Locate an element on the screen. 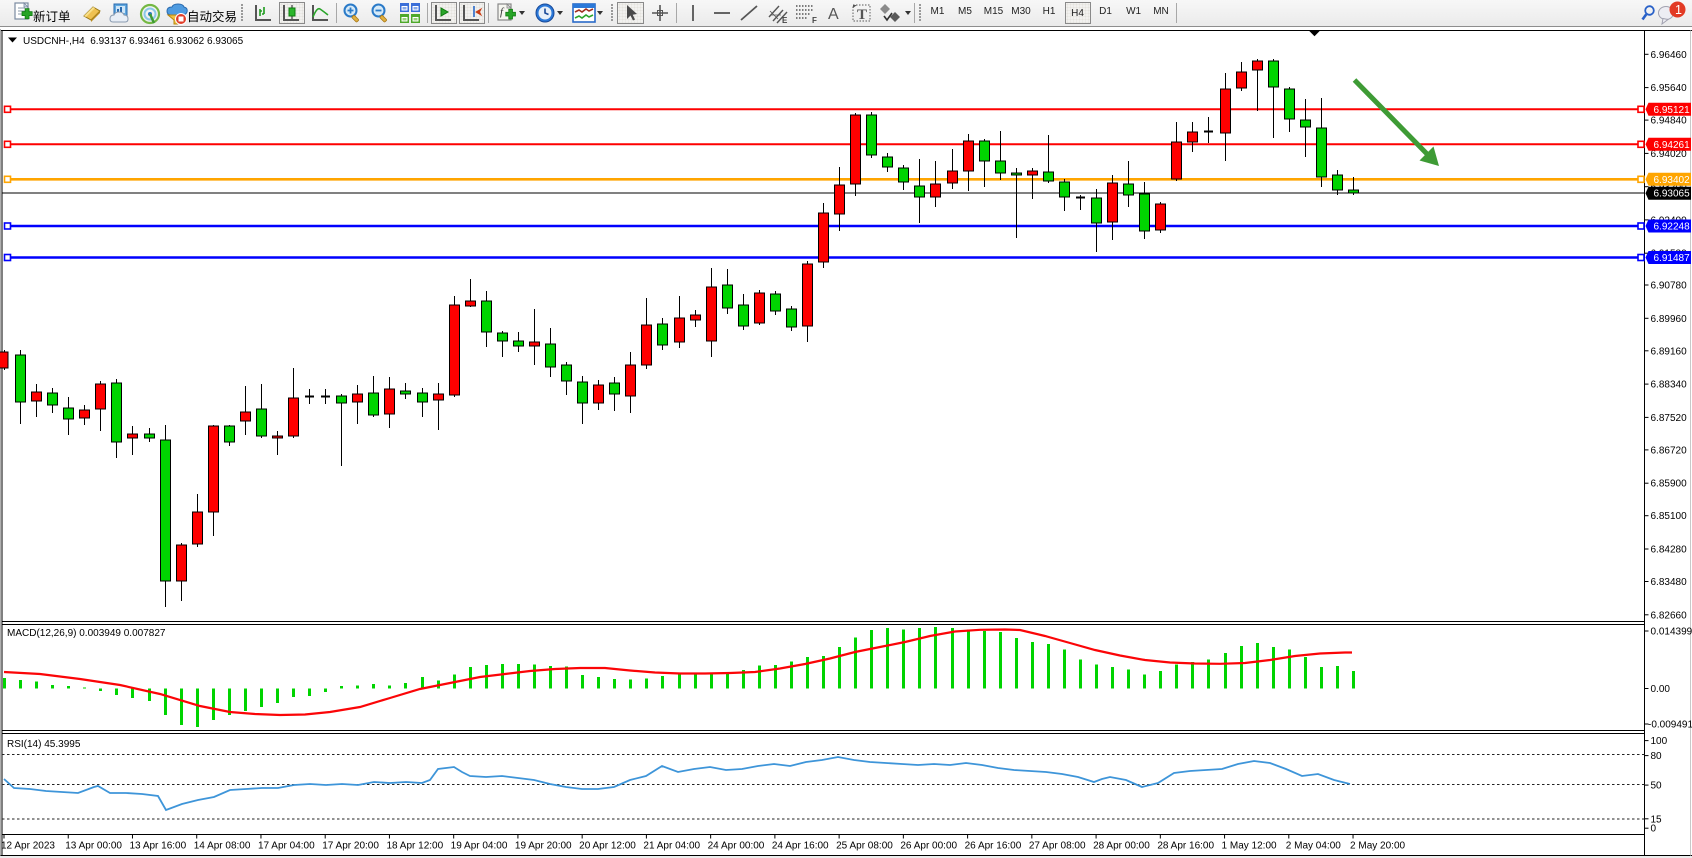  svg-text: E is located at coordinates (785, 20).